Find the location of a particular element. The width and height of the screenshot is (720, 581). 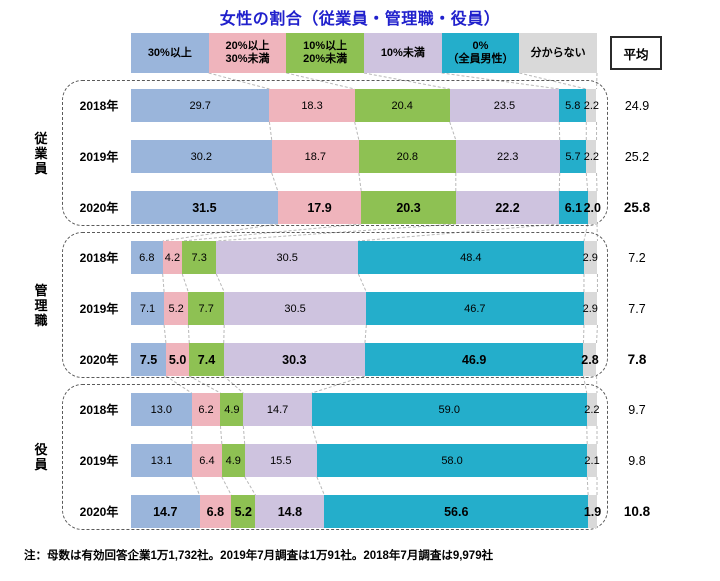

bar-row: 7.1 5.2 7.7 30.5 46.7 2.9 is located at coordinates (364, 308).